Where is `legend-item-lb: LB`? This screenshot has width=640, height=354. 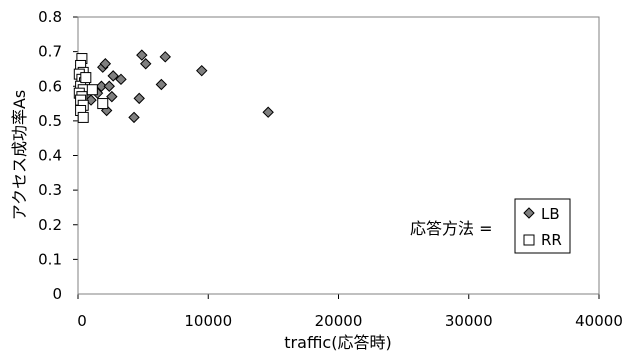
legend-item-lb: LB is located at coordinates (541, 214).